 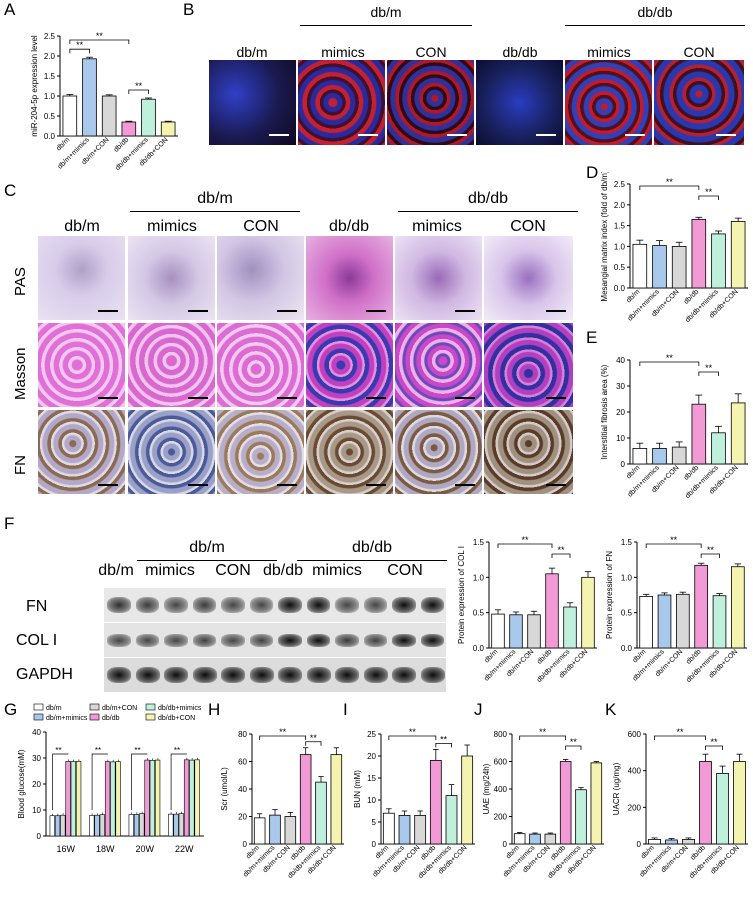 What do you see at coordinates (620, 205) in the screenshot?
I see `y-tick-label: 2.0` at bounding box center [620, 205].